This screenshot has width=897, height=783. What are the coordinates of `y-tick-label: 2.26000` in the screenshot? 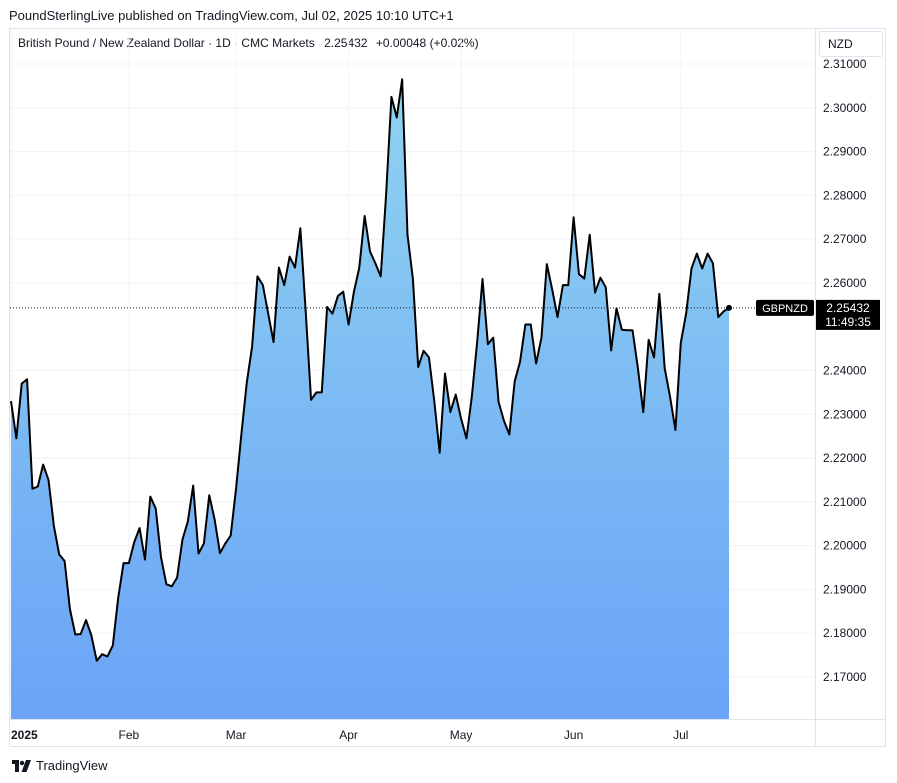 It's located at (845, 283).